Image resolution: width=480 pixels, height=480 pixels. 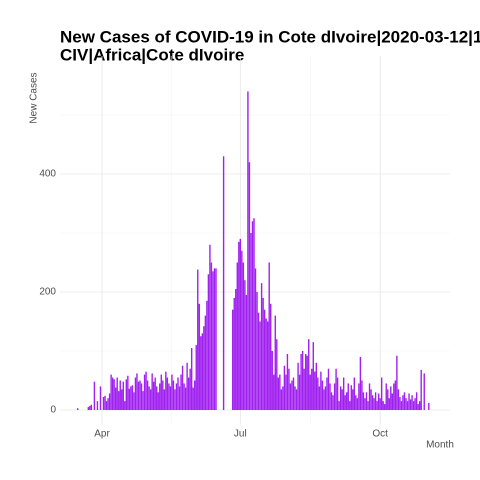 I want to click on y-tick-label: 400, so click(x=47, y=174).